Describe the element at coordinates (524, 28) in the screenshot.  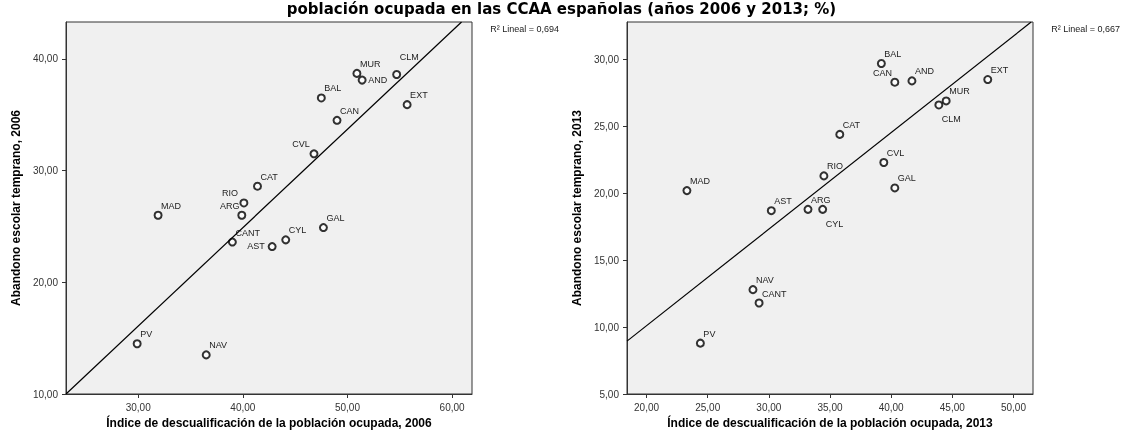
I see `text: R² Lineal = 0,694` at that location.